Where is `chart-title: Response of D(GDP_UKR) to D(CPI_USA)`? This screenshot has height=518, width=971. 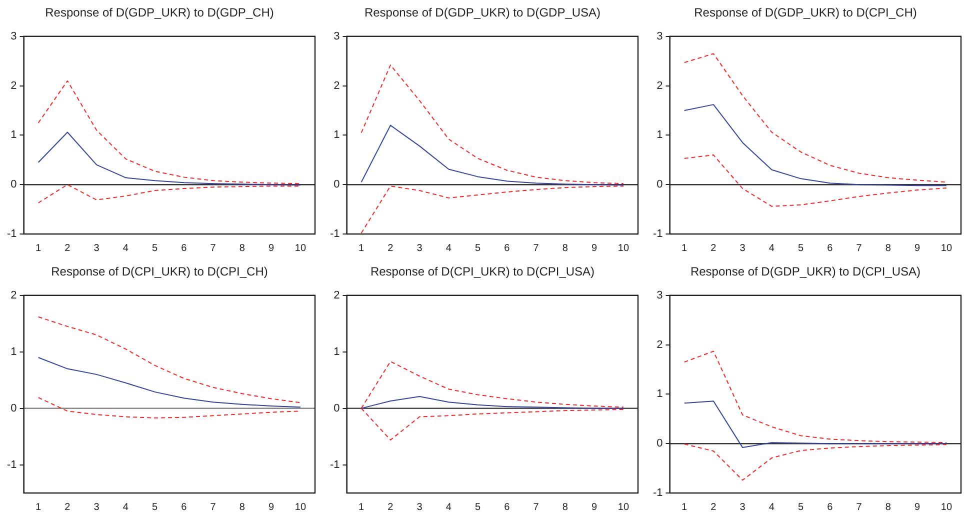
chart-title: Response of D(GDP_UKR) to D(CPI_USA) is located at coordinates (805, 271).